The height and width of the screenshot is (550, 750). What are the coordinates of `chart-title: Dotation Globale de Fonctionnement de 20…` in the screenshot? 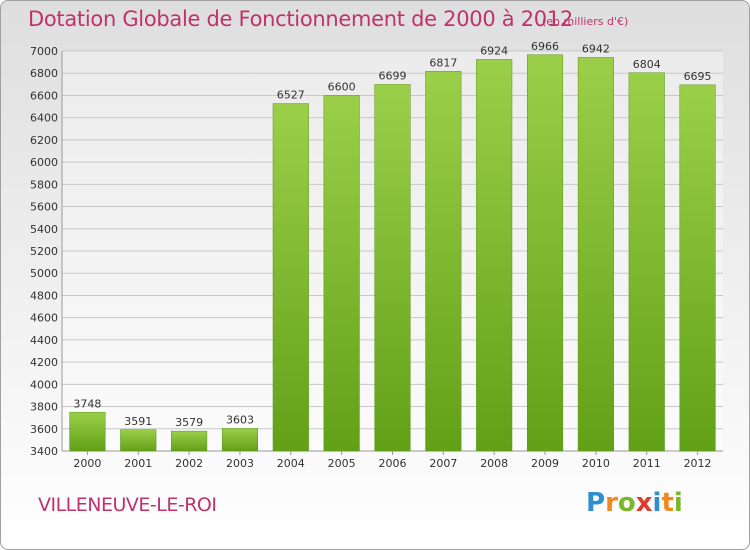 It's located at (300, 19).